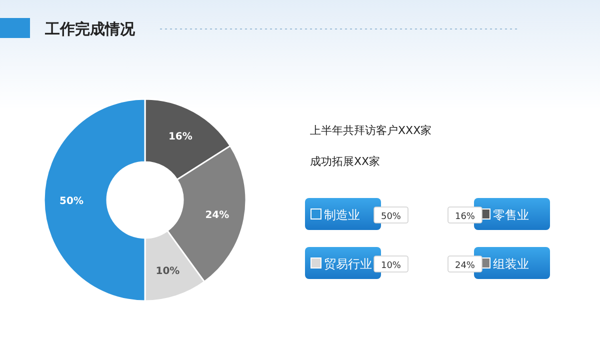  What do you see at coordinates (391, 217) in the screenshot?
I see `text: 50%` at bounding box center [391, 217].